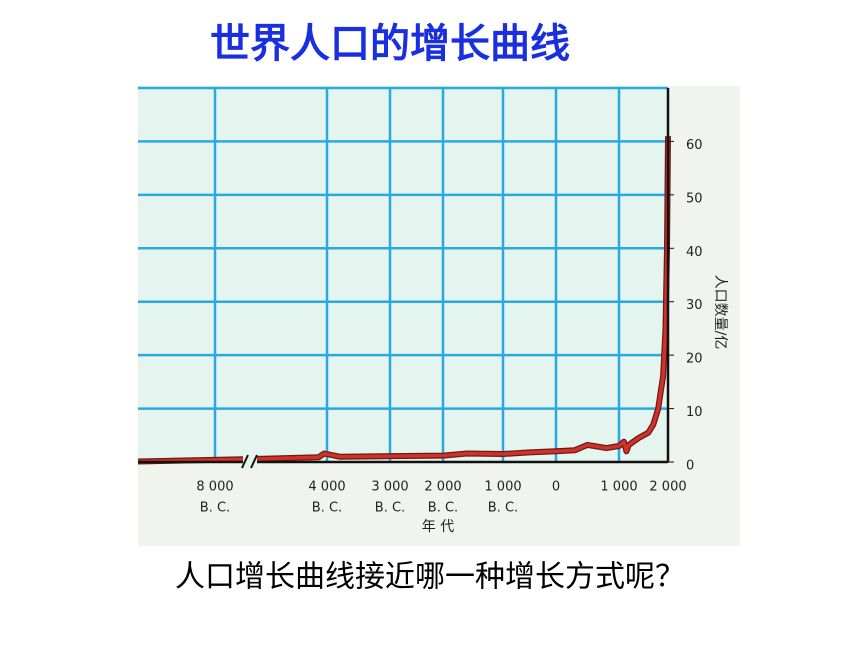  Describe the element at coordinates (390, 44) in the screenshot. I see `chart-title: 世界人口的增长曲线` at that location.